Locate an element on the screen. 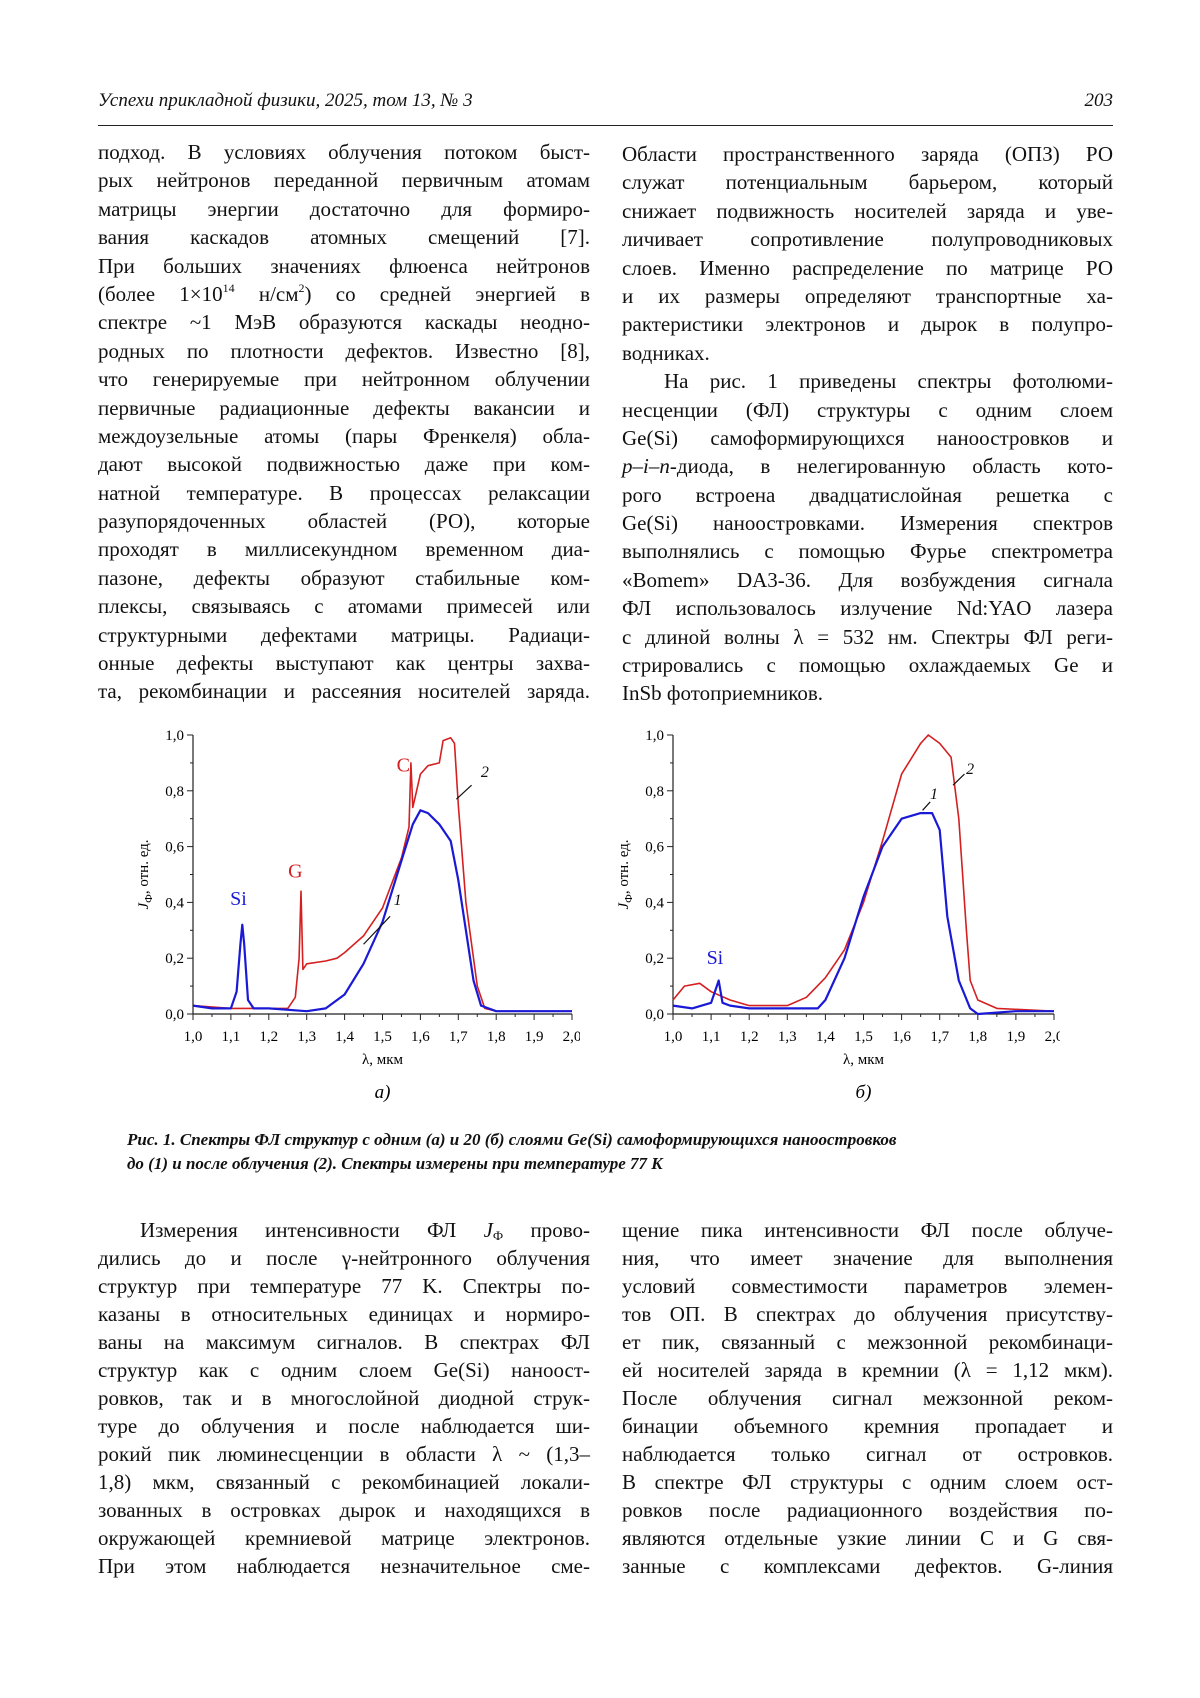 The width and height of the screenshot is (1200, 1698). y-tick-label: 0,0 is located at coordinates (654, 1015).